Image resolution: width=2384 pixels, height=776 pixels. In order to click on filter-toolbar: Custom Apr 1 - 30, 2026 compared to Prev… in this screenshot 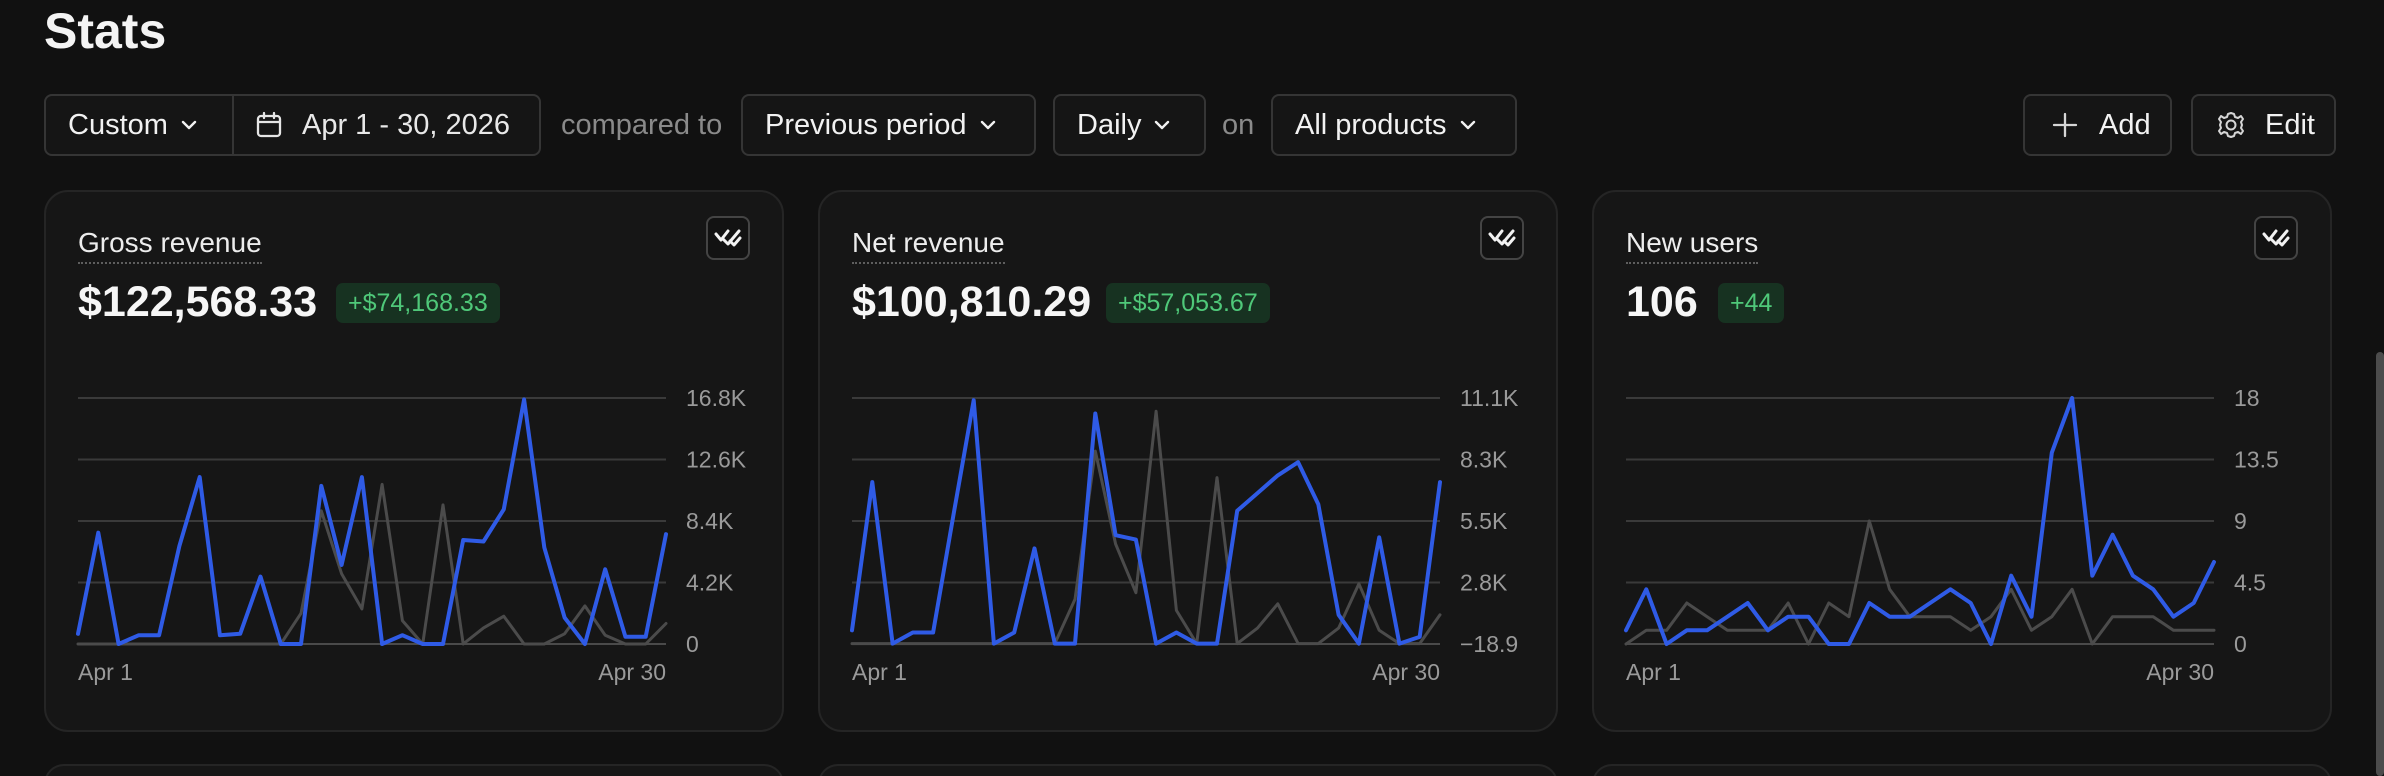, I will do `click(1190, 126)`.